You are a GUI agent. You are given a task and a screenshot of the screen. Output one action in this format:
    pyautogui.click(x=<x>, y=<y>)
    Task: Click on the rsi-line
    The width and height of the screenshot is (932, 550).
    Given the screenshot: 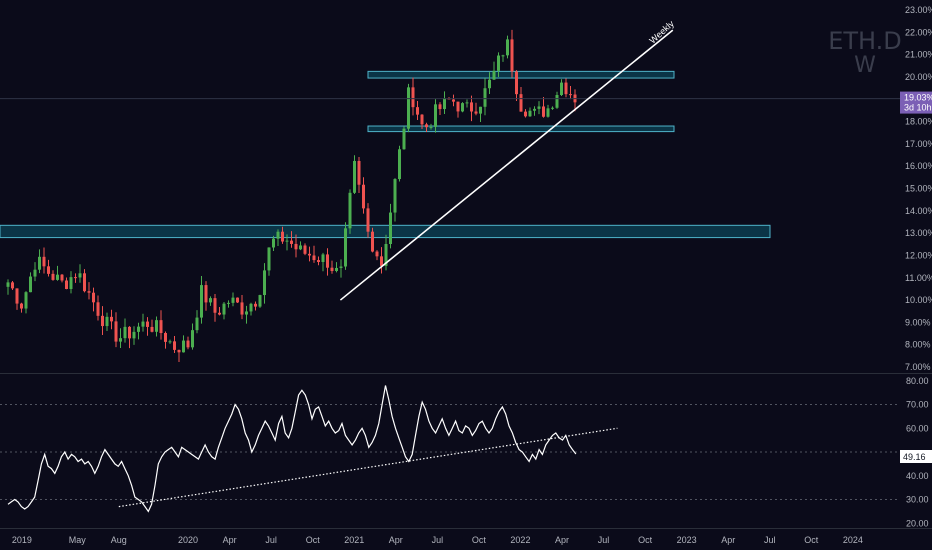 What is the action you would take?
    pyautogui.click(x=292, y=449)
    